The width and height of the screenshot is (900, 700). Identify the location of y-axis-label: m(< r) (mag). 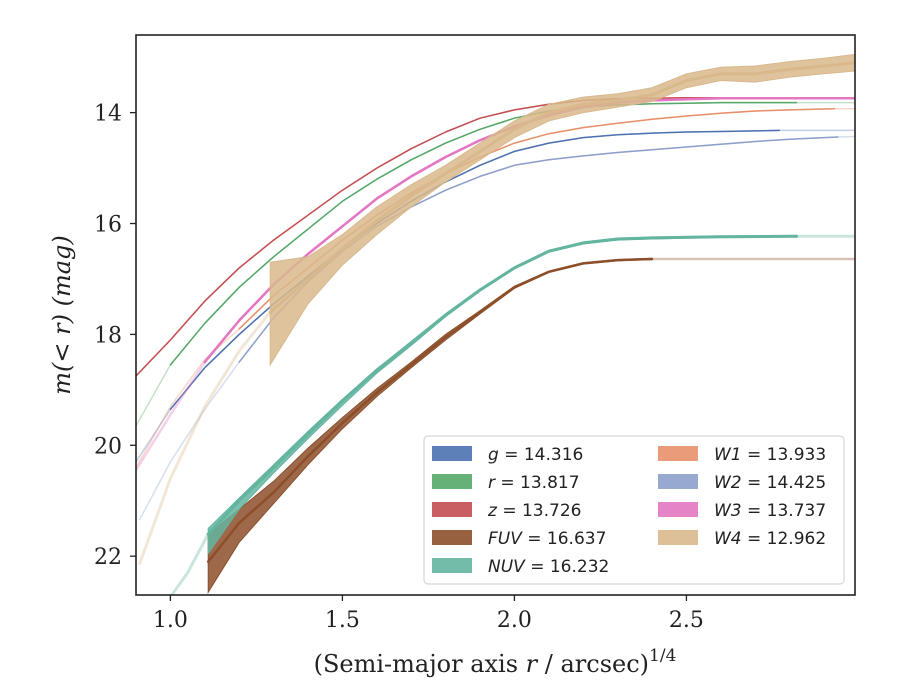
(62, 314).